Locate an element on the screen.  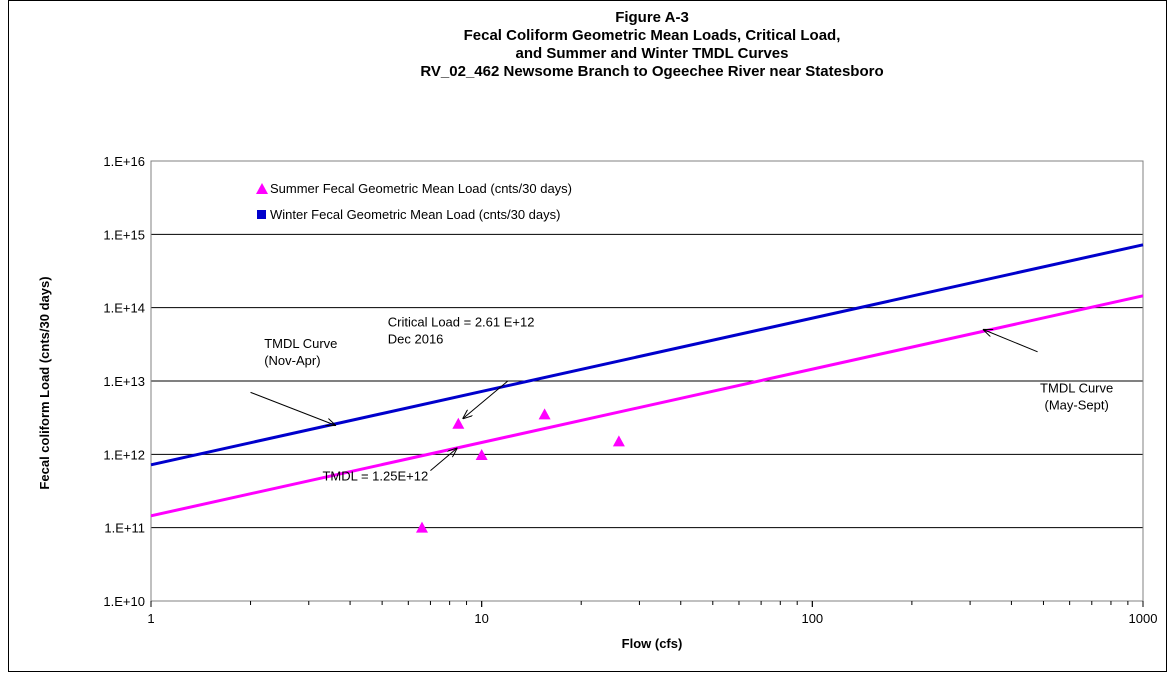
y-tick-label: 1.E+15 is located at coordinates (124, 234).